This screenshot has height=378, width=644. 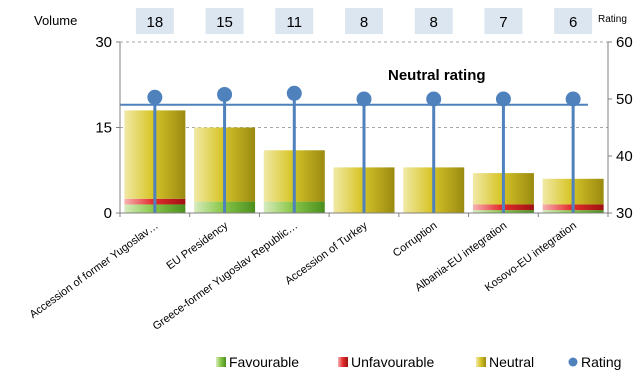 I want to click on volume-label: 15, so click(x=224, y=22).